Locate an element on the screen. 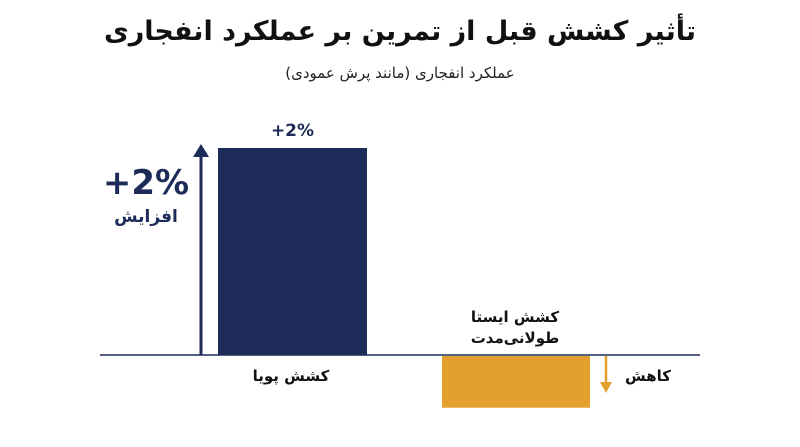  category-label-static-line1: کشش ایستا is located at coordinates (515, 317).